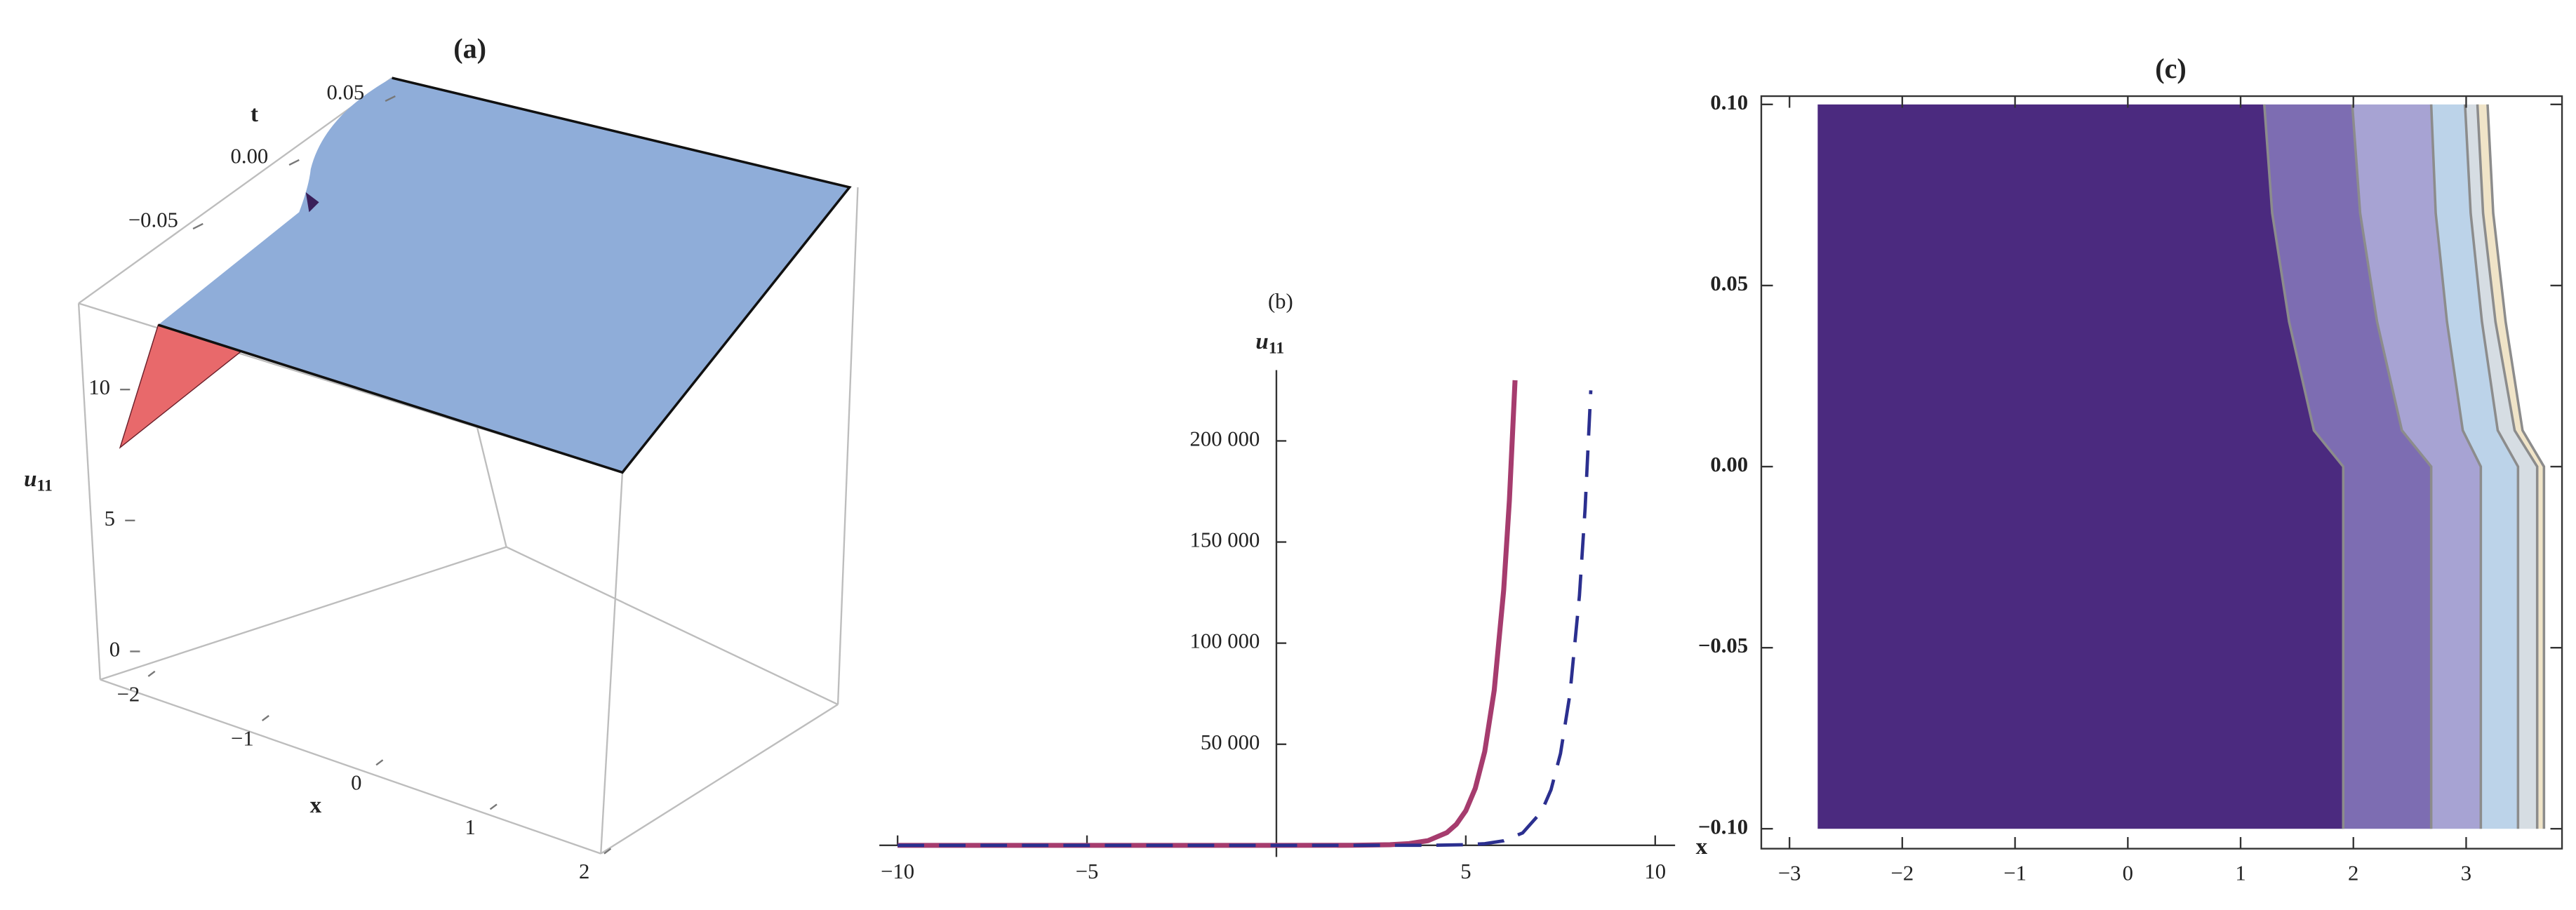 The height and width of the screenshot is (910, 2576). What do you see at coordinates (45, 486) in the screenshot?
I see `z-label-sub: 11` at bounding box center [45, 486].